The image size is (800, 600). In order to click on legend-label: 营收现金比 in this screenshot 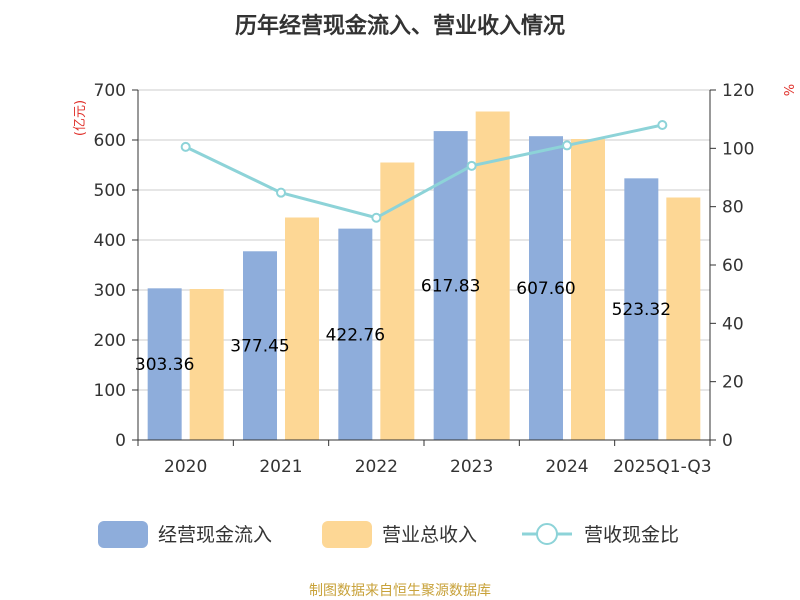, I will do `click(631, 535)`.